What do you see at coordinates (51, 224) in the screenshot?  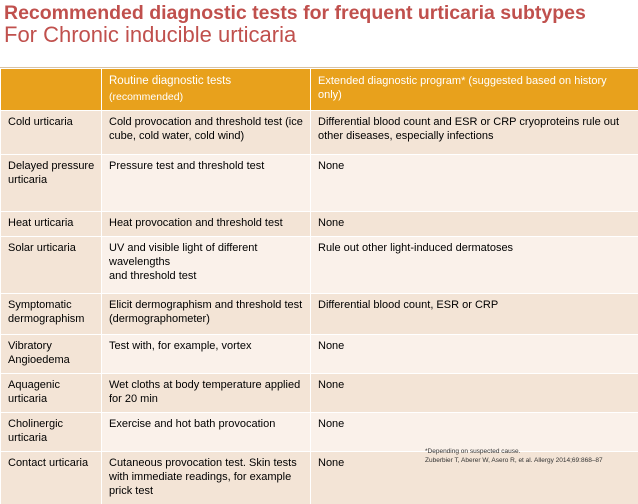 I see `cell-subtype: Heat urticaria` at bounding box center [51, 224].